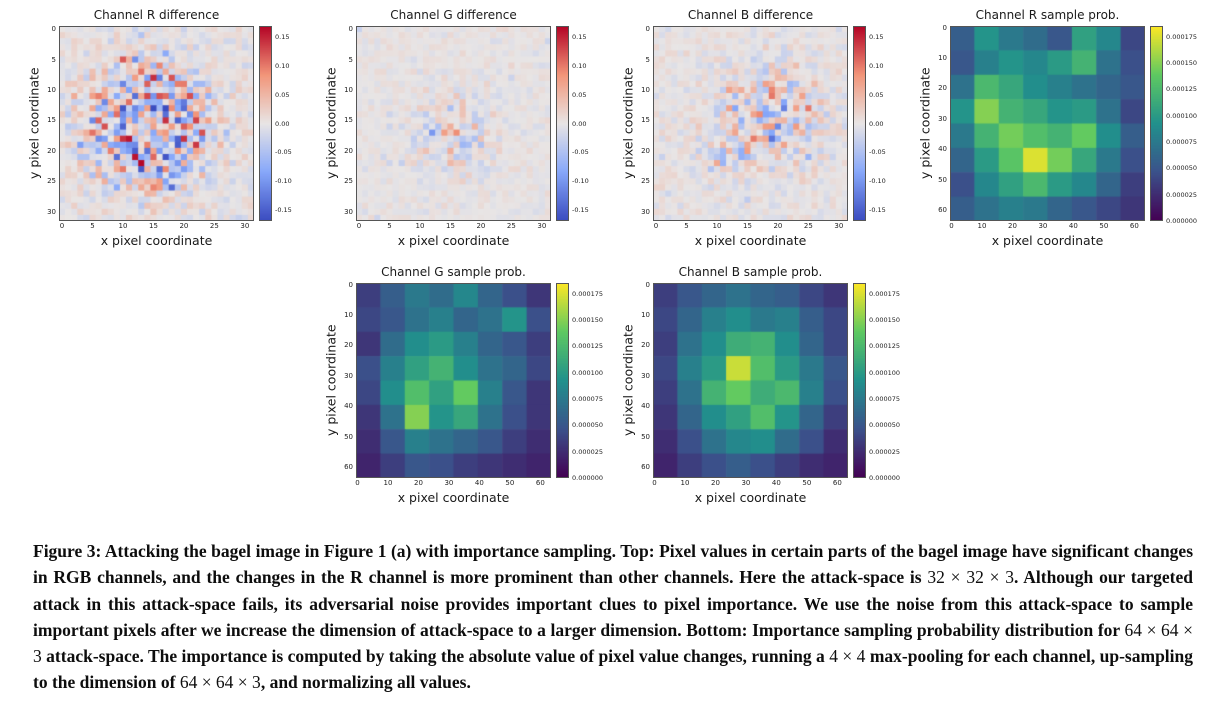  What do you see at coordinates (1047, 15) in the screenshot?
I see `plot-title: Channel R sample prob.` at bounding box center [1047, 15].